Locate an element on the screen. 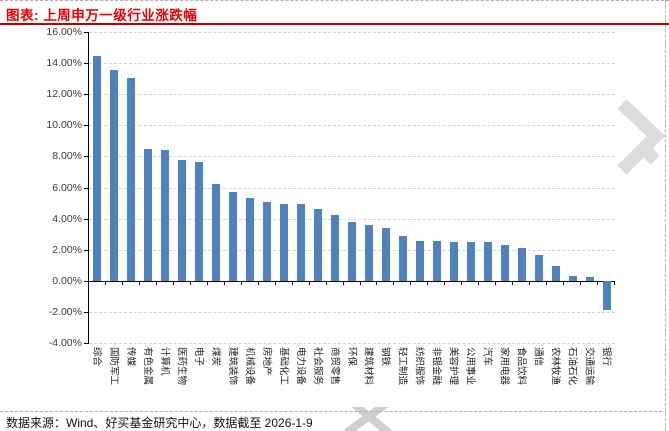 The image size is (669, 431). title-rule is located at coordinates (334, 24).